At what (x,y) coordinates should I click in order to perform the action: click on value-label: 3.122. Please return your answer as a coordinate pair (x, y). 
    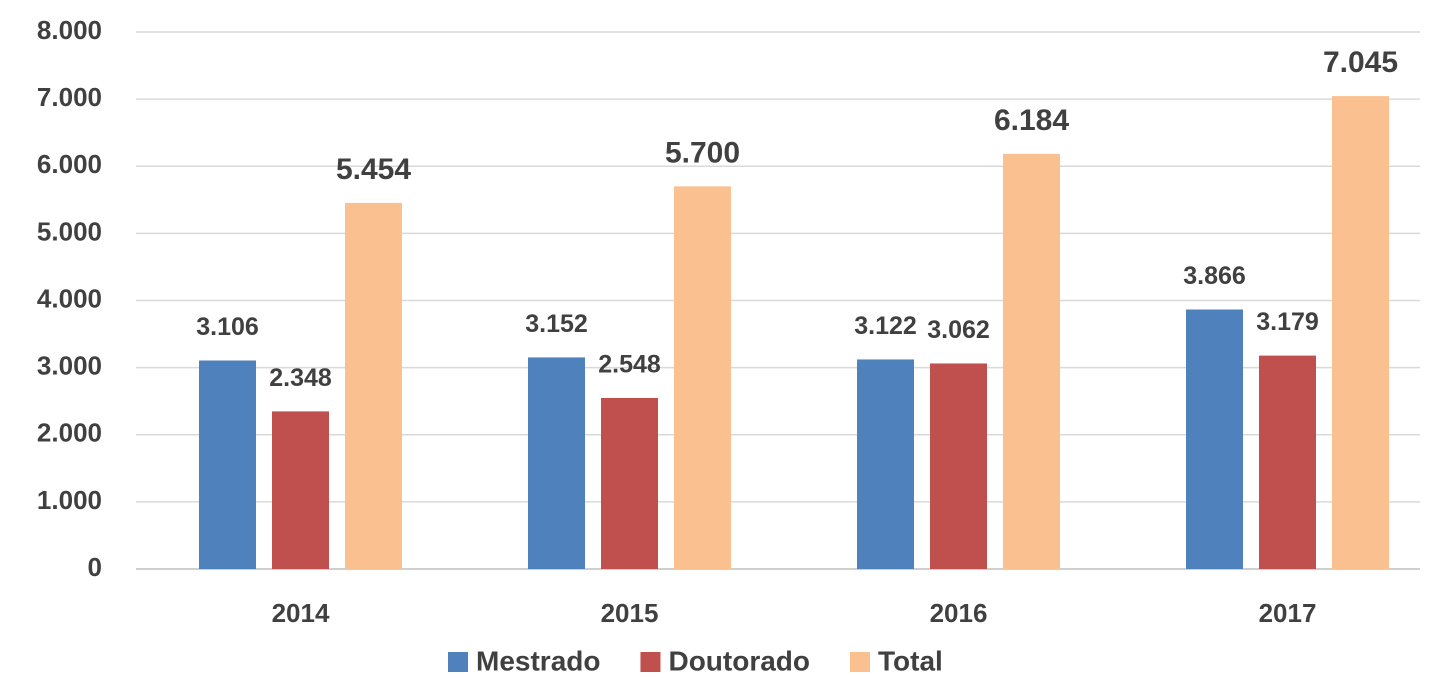
    Looking at the image, I should click on (885, 326).